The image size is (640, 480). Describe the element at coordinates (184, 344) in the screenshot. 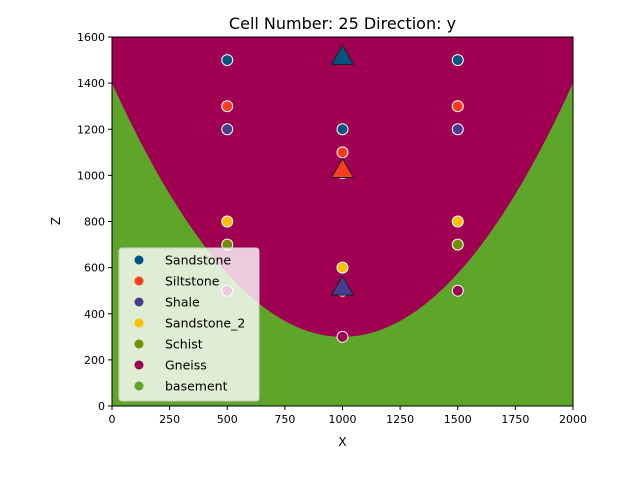

I see `legend-label: Schist` at that location.